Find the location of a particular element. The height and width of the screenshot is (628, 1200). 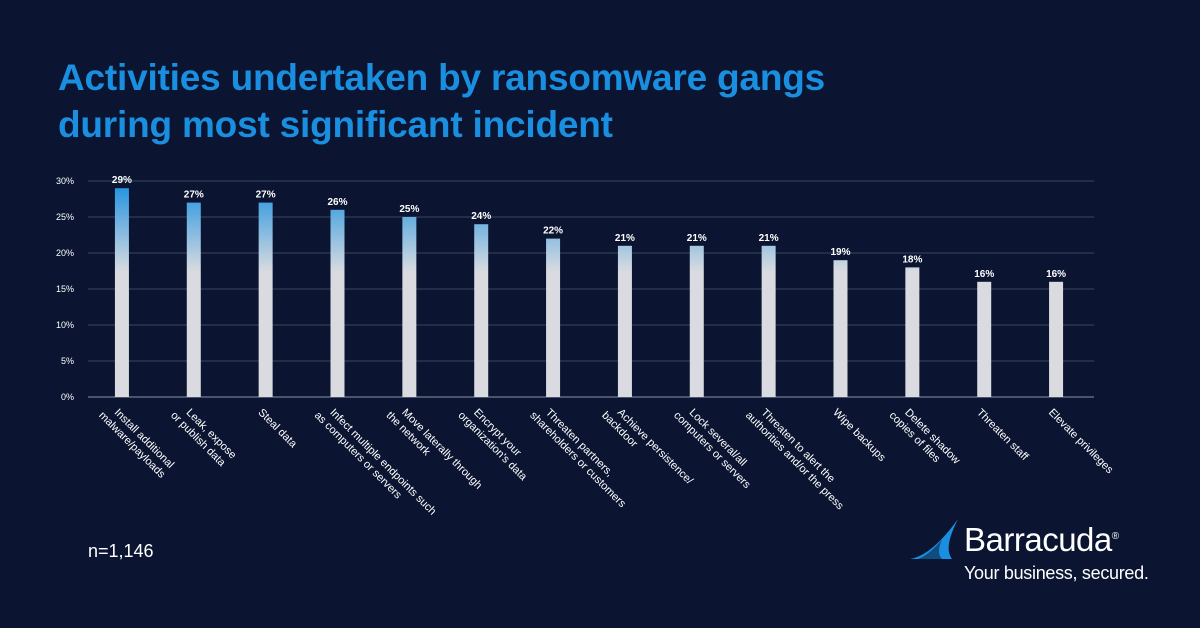

x-category-label-line: Threaten staff is located at coordinates (1002, 435).